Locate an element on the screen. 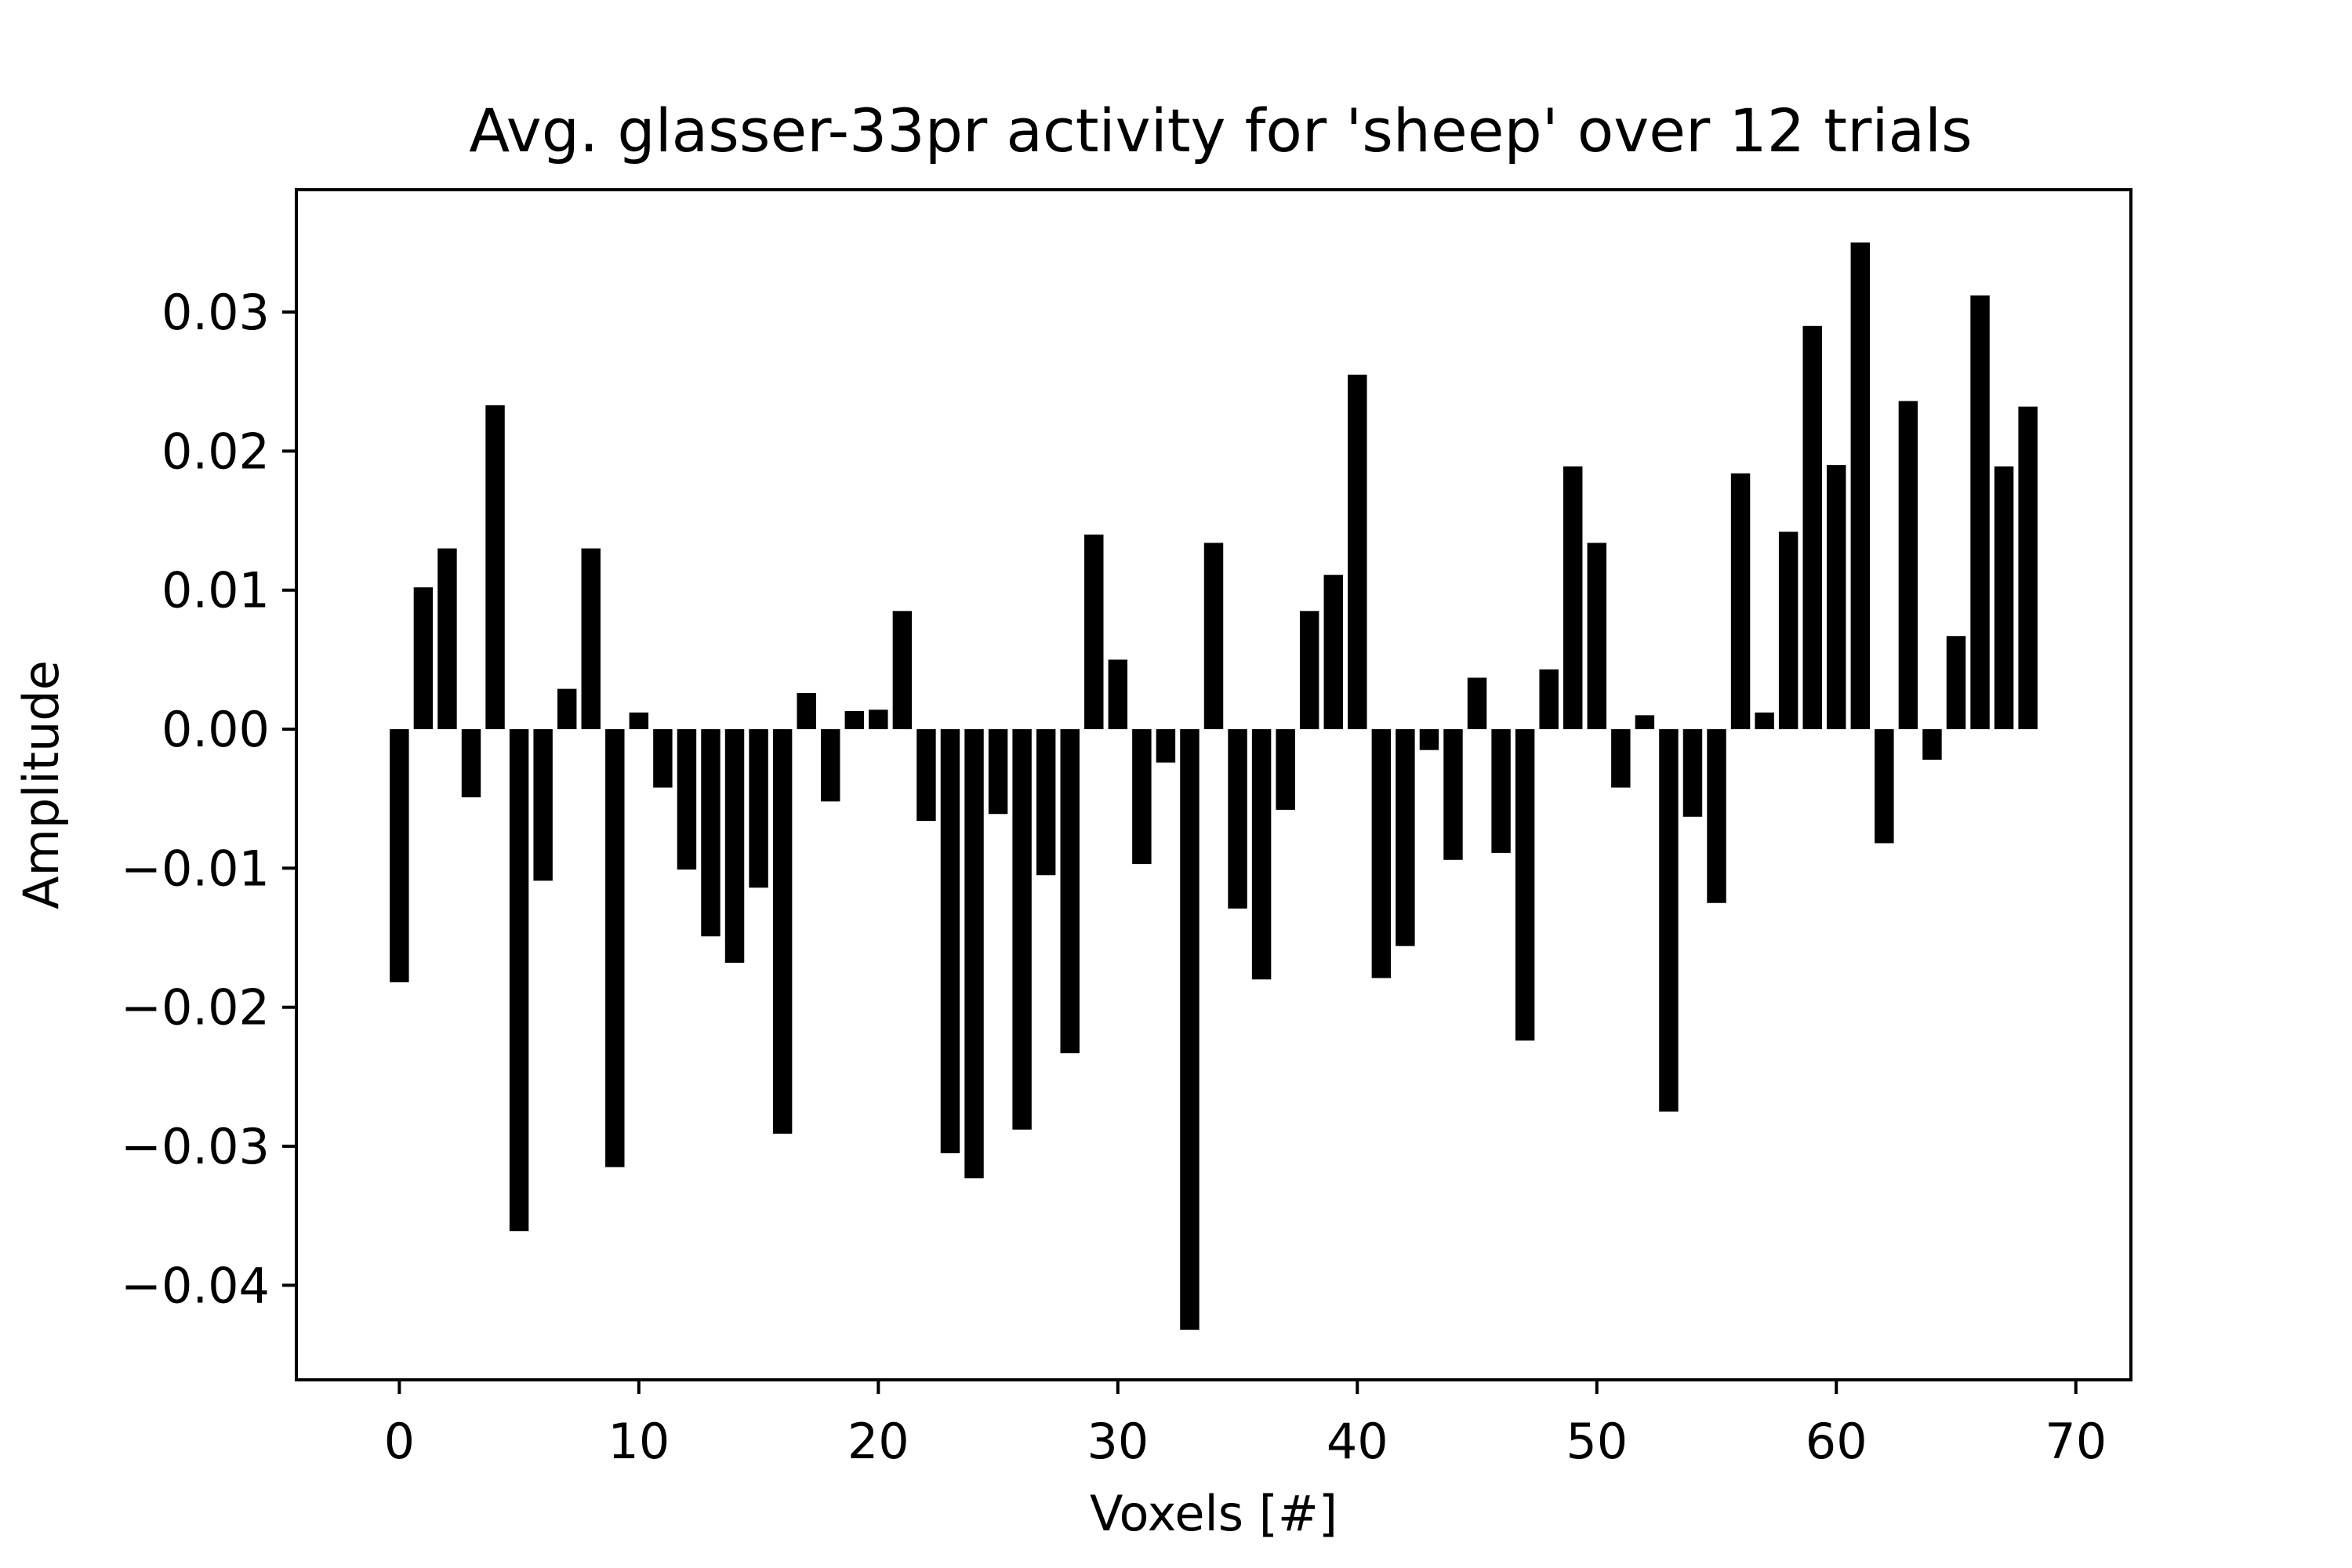 The width and height of the screenshot is (2352, 1568). y-tick-label: −0.01 is located at coordinates (195, 868).